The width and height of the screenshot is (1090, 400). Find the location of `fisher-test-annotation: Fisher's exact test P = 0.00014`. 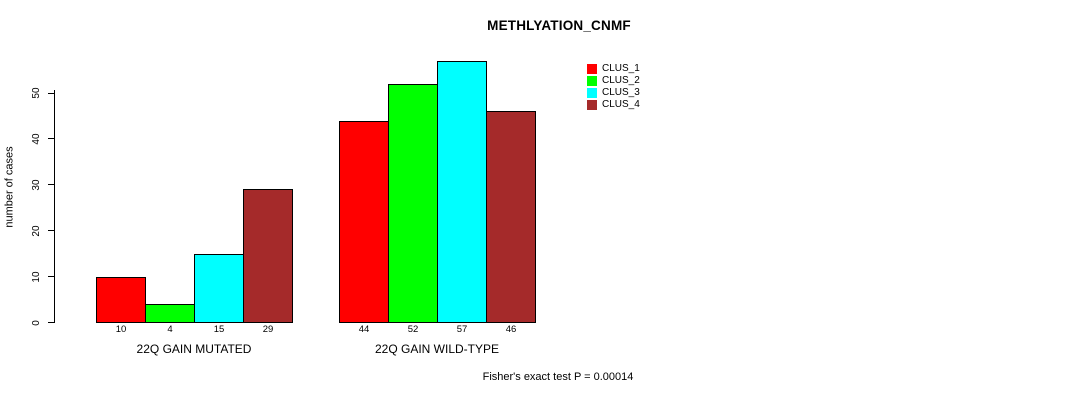

fisher-test-annotation: Fisher's exact test P = 0.00014 is located at coordinates (558, 377).